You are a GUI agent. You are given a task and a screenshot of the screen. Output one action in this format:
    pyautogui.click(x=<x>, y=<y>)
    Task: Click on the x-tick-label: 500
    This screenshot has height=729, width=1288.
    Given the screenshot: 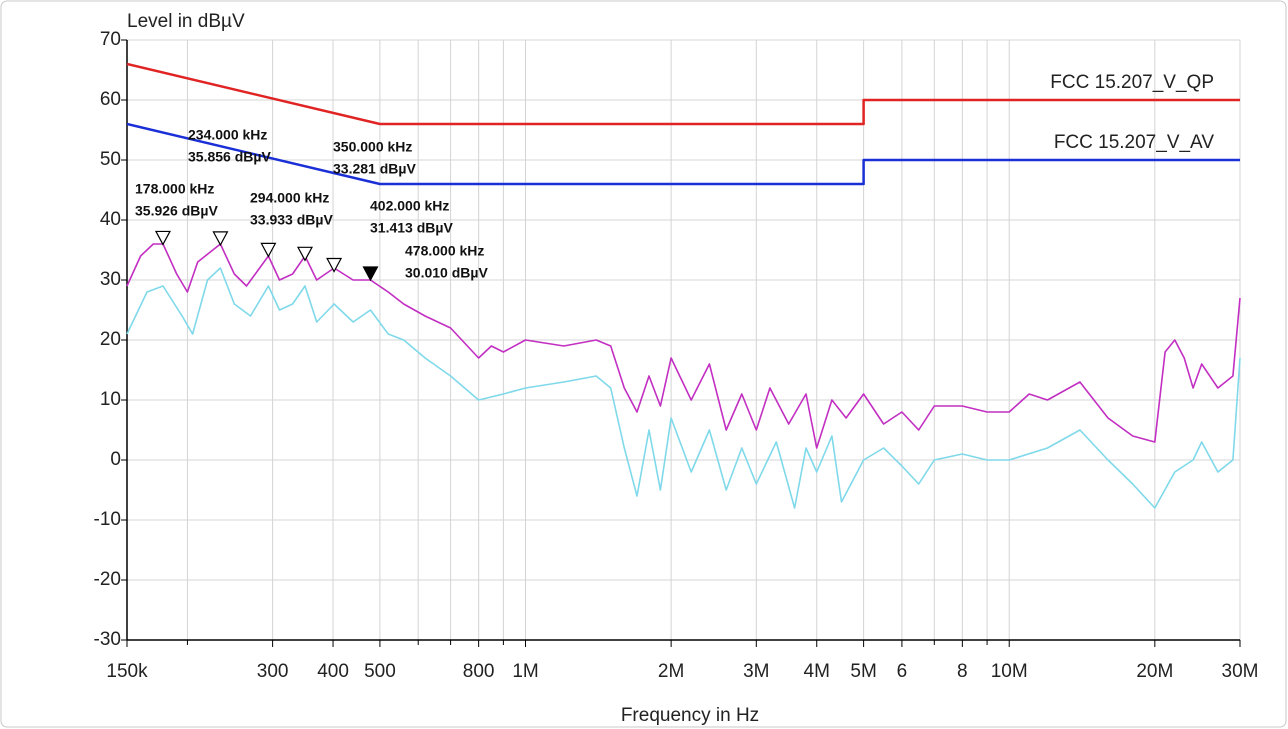 What is the action you would take?
    pyautogui.click(x=380, y=671)
    